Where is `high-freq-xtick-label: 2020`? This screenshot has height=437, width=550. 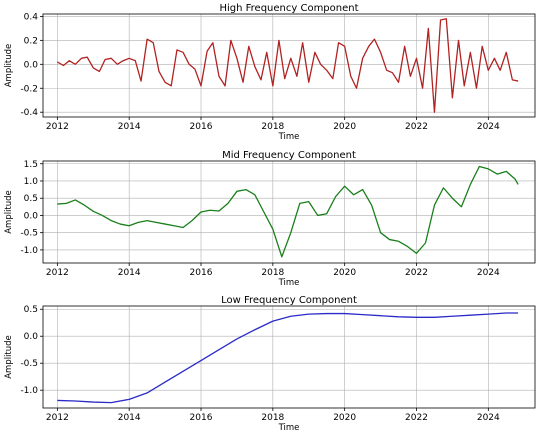 high-freq-xtick-label: 2020 is located at coordinates (344, 127).